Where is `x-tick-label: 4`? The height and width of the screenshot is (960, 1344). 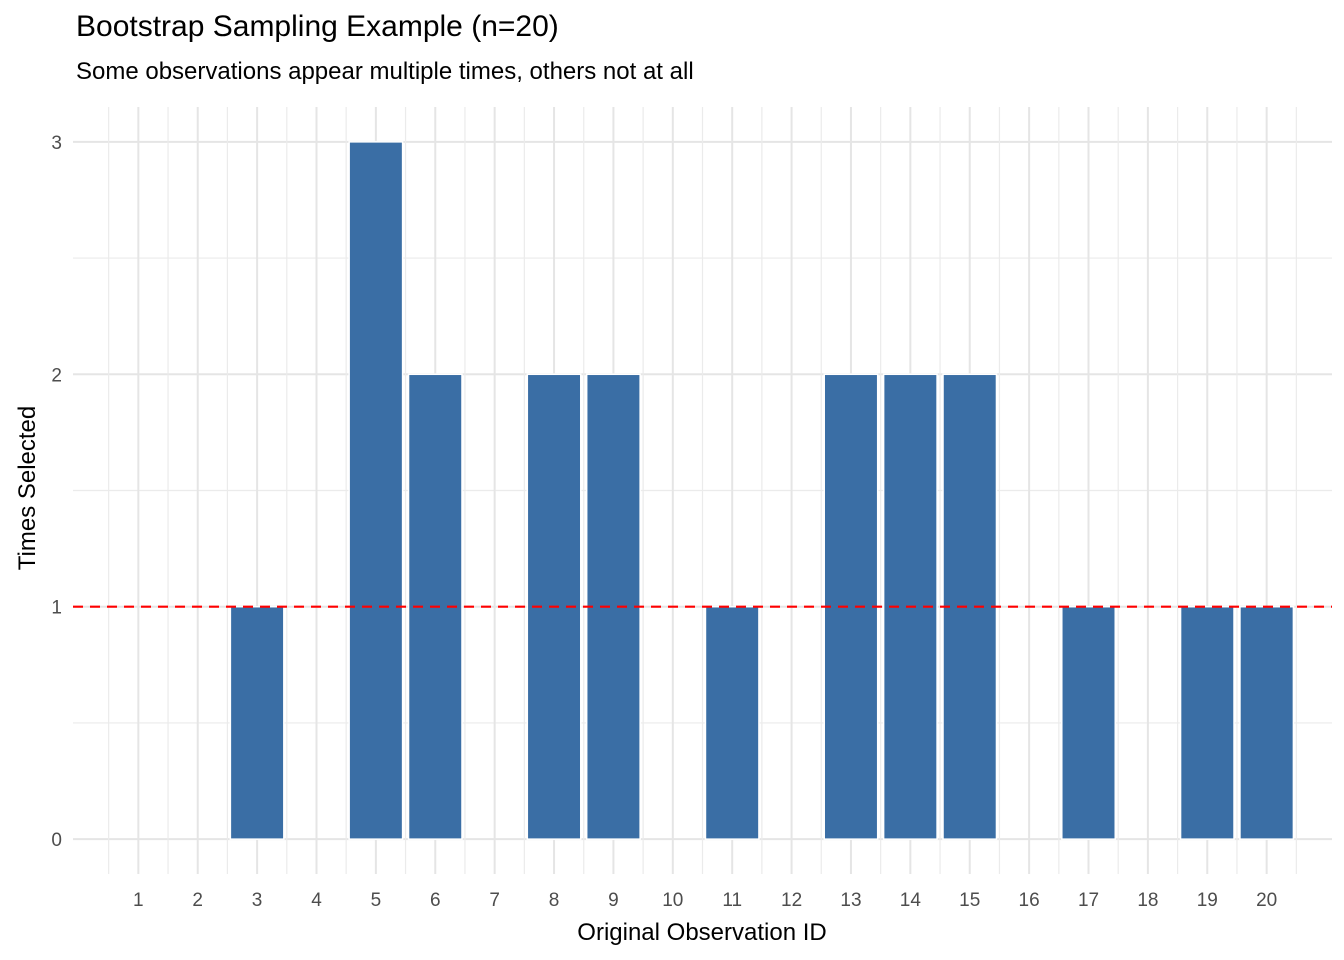
x-tick-label: 4 is located at coordinates (316, 900).